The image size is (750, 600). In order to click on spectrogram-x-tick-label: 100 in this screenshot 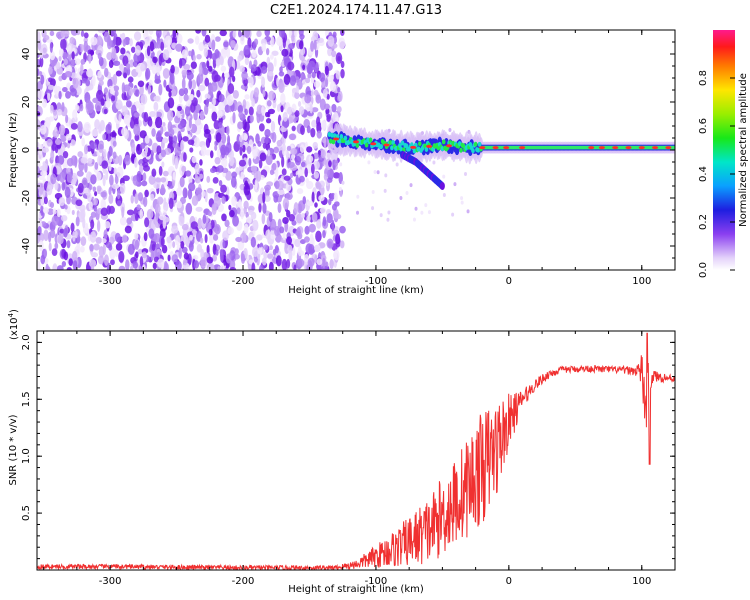, I will do `click(641, 281)`.